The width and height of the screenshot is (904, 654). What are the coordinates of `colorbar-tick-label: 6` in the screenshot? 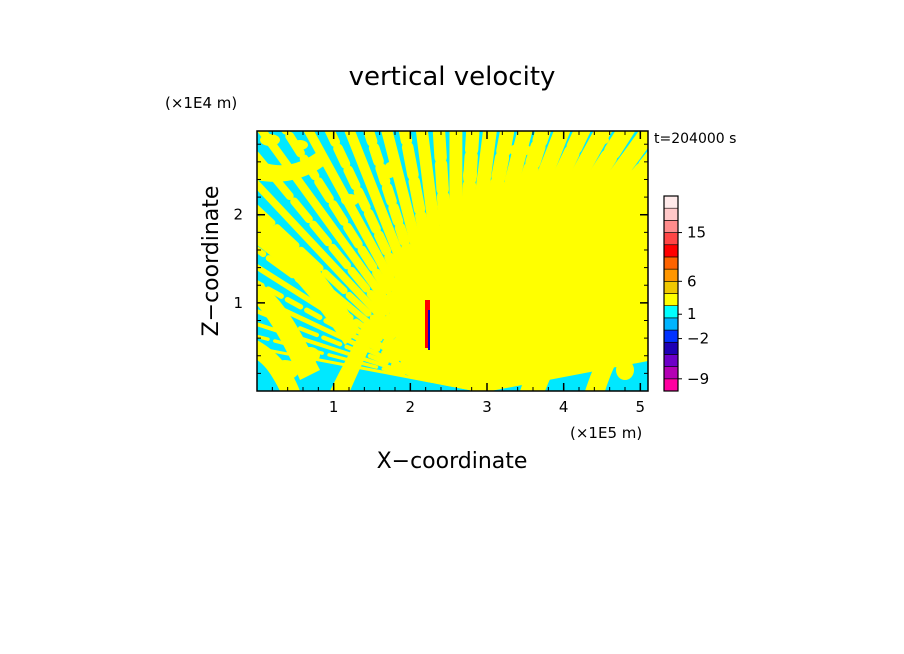 It's located at (692, 281).